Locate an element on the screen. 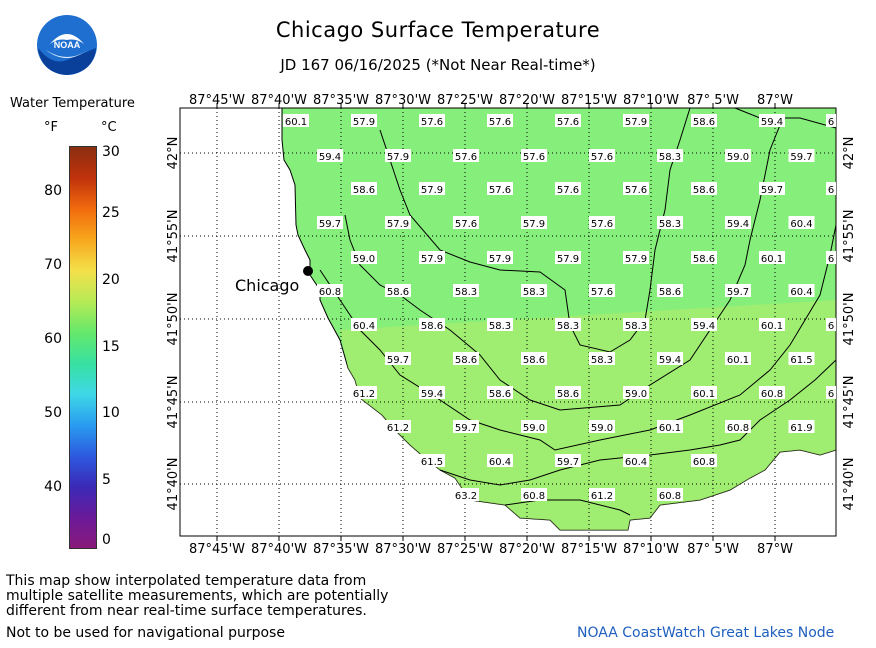 This screenshot has height=648, width=876. legend-f-tick: 80 is located at coordinates (53, 191).